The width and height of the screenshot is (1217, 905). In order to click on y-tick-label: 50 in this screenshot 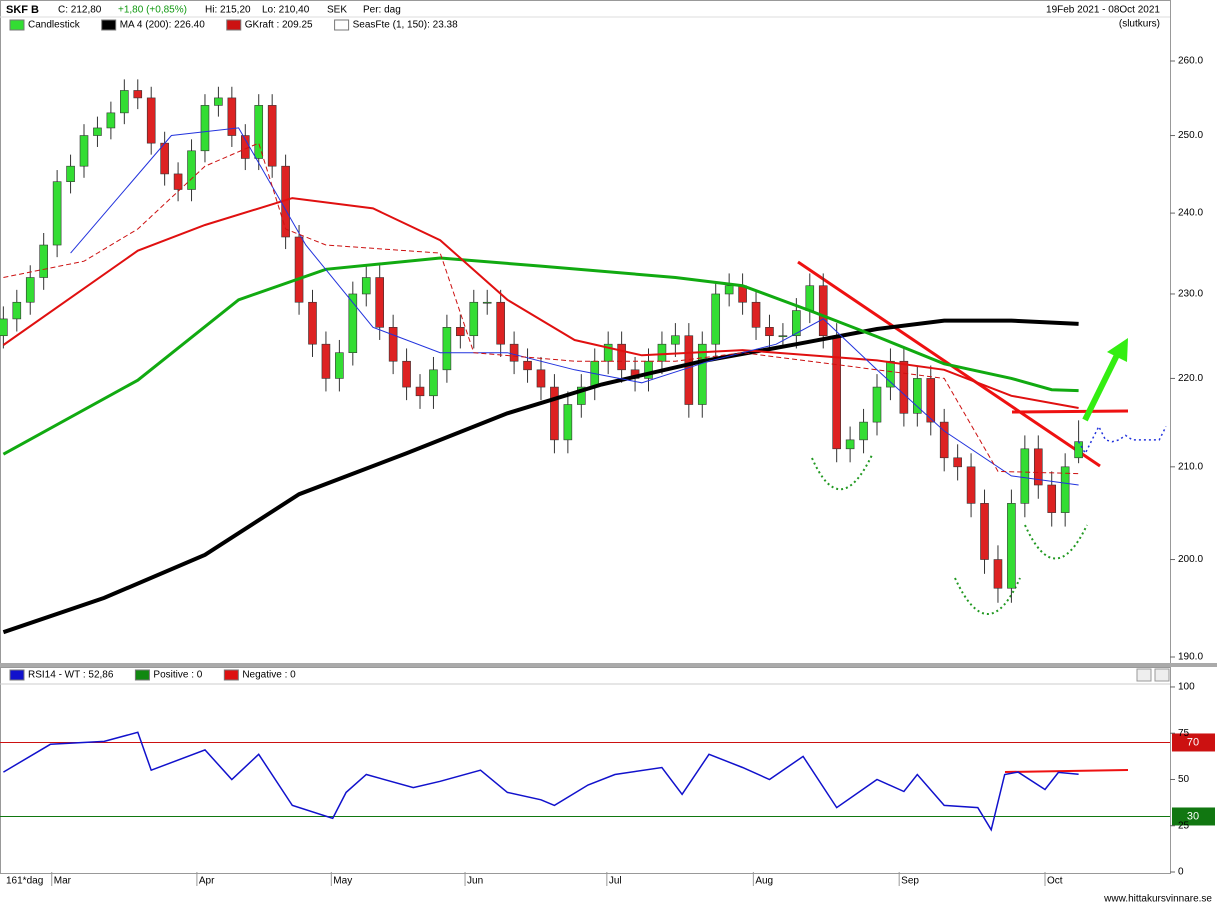, I will do `click(1184, 779)`.